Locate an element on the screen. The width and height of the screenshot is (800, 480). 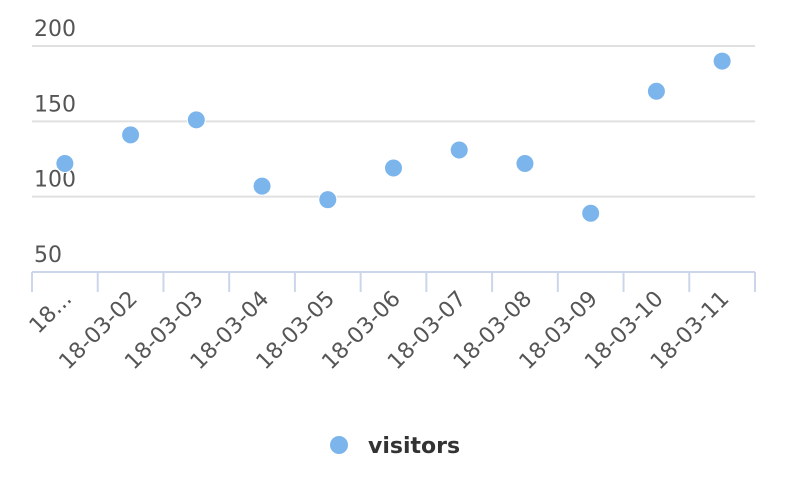
ytick-label: 50 is located at coordinates (48, 255).